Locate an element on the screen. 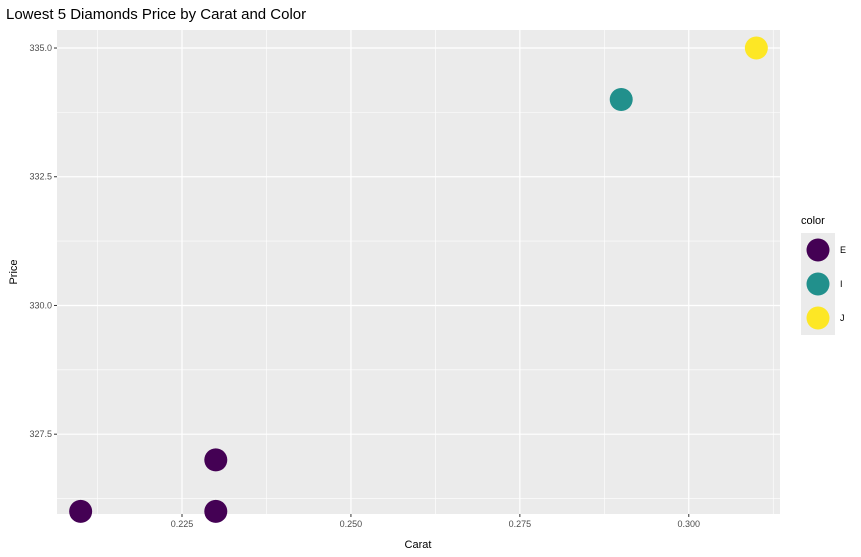  legend-label-I: I is located at coordinates (841, 284).